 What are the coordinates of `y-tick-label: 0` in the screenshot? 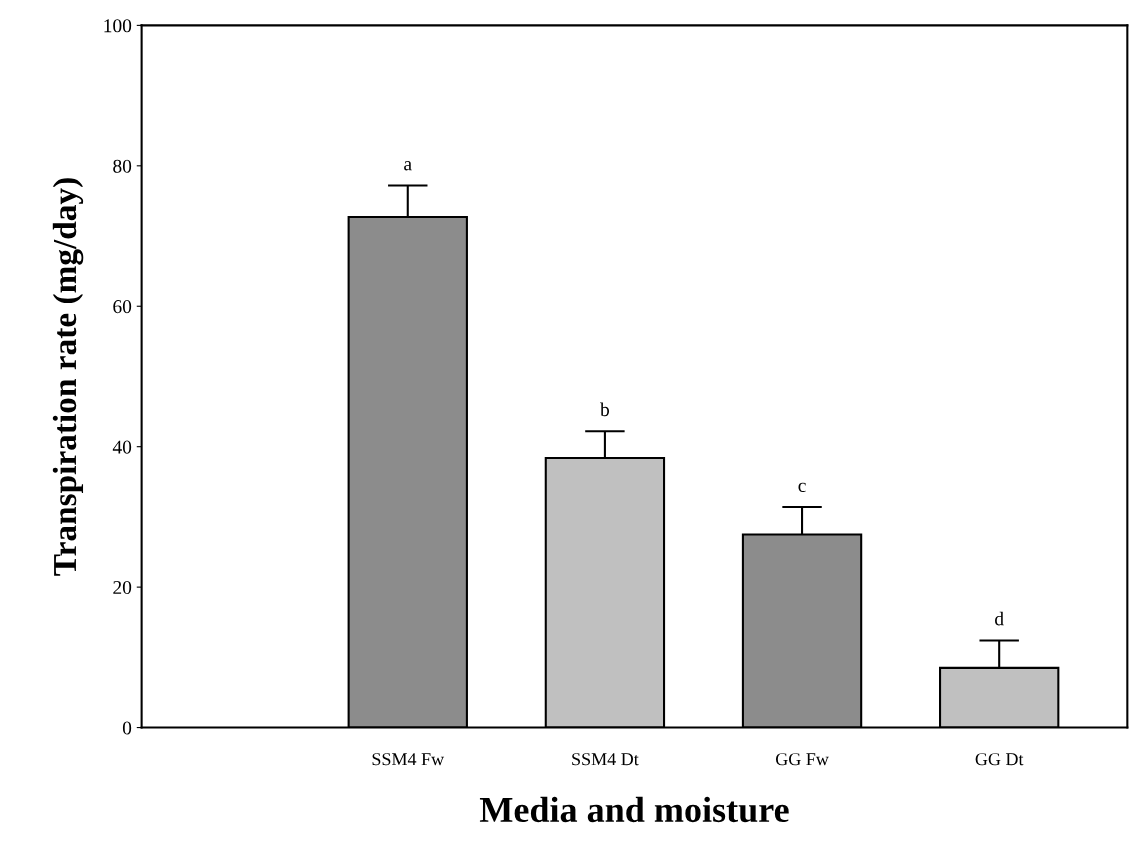 It's located at (127, 728).